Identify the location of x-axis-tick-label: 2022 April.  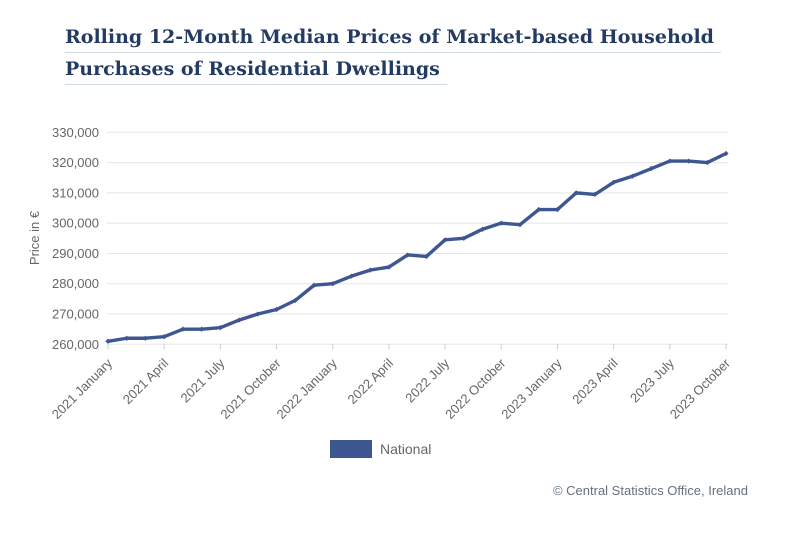
(371, 381).